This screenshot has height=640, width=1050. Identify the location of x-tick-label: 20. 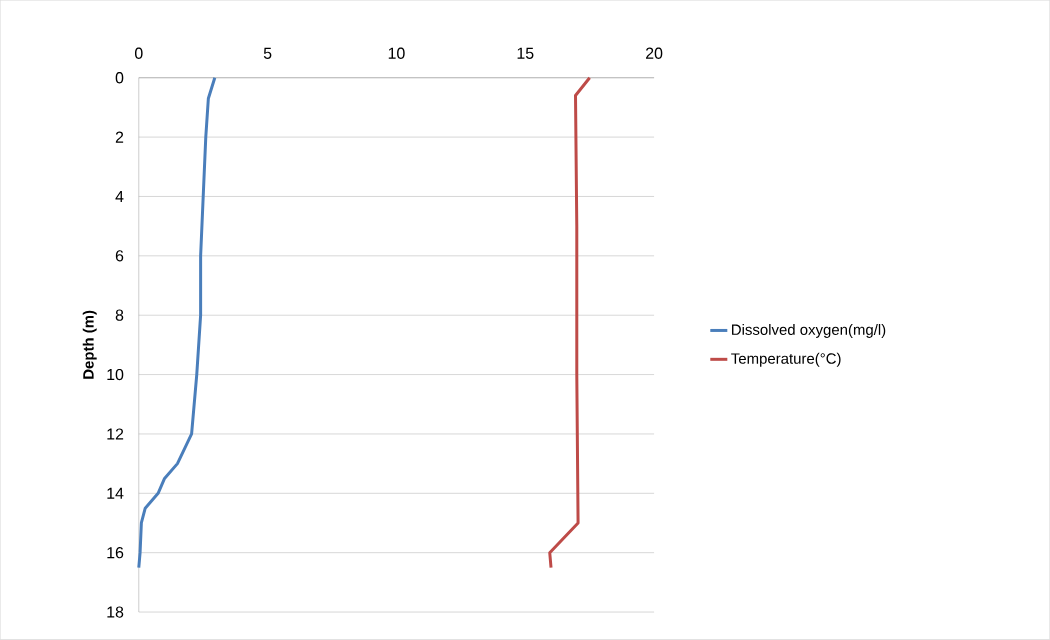
(654, 53).